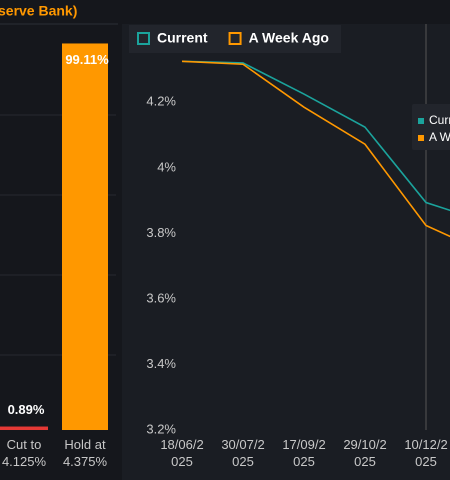 The width and height of the screenshot is (450, 480). I want to click on legend-box, so click(235, 39).